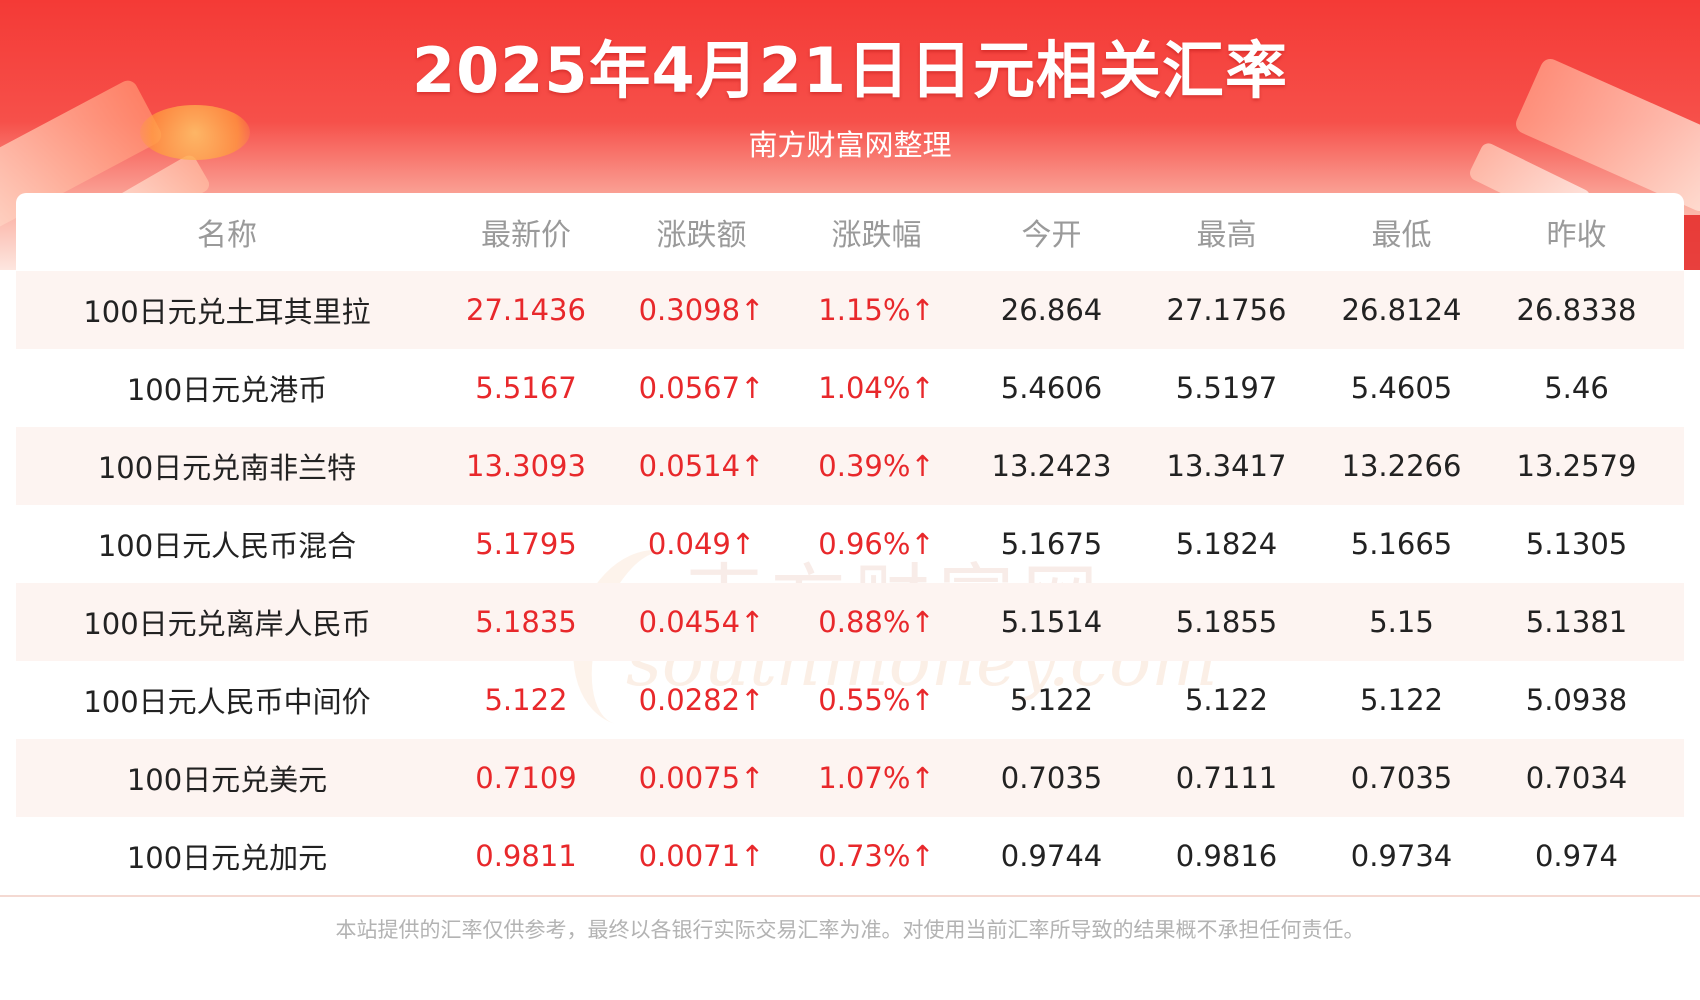  I want to click on cell-change-pct: 0.39%↑, so click(876, 466).